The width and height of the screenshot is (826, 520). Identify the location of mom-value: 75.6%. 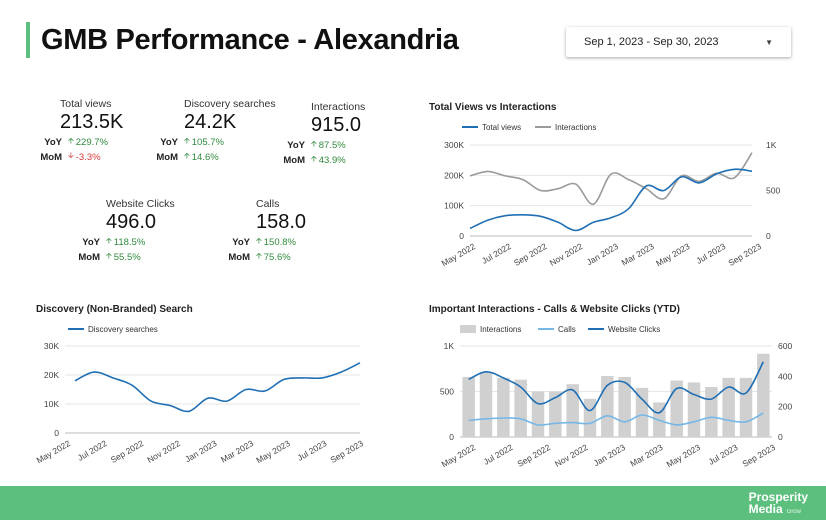
(277, 257).